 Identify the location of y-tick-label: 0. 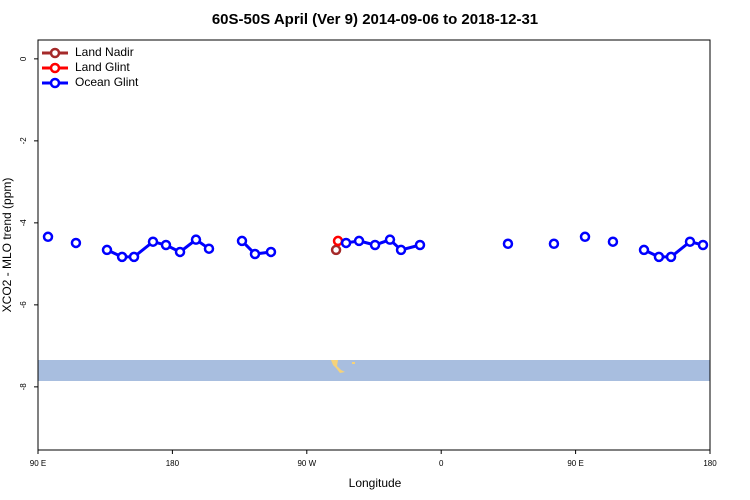
(23, 58).